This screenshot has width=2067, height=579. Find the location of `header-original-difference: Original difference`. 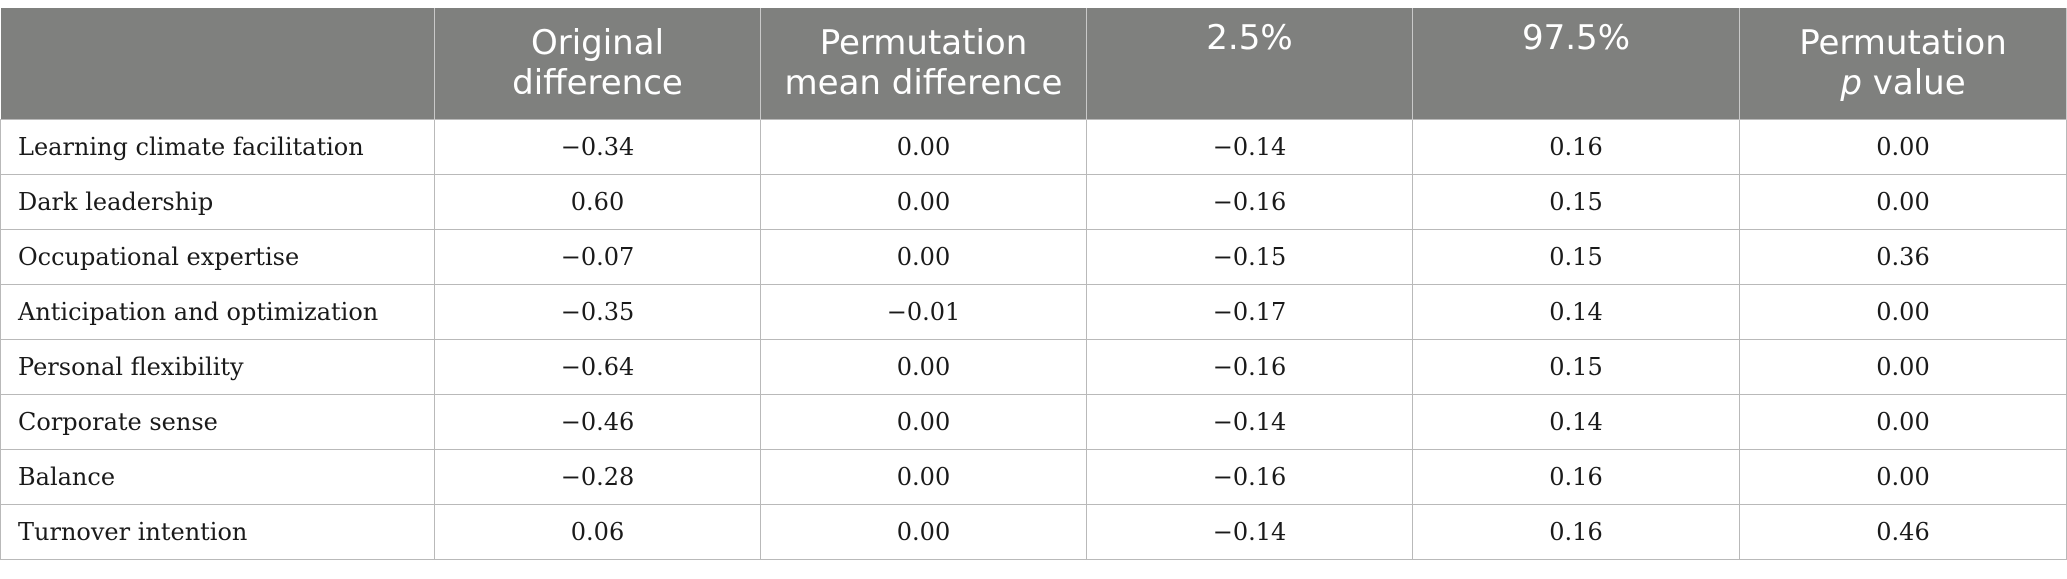

header-original-difference: Original difference is located at coordinates (597, 63).